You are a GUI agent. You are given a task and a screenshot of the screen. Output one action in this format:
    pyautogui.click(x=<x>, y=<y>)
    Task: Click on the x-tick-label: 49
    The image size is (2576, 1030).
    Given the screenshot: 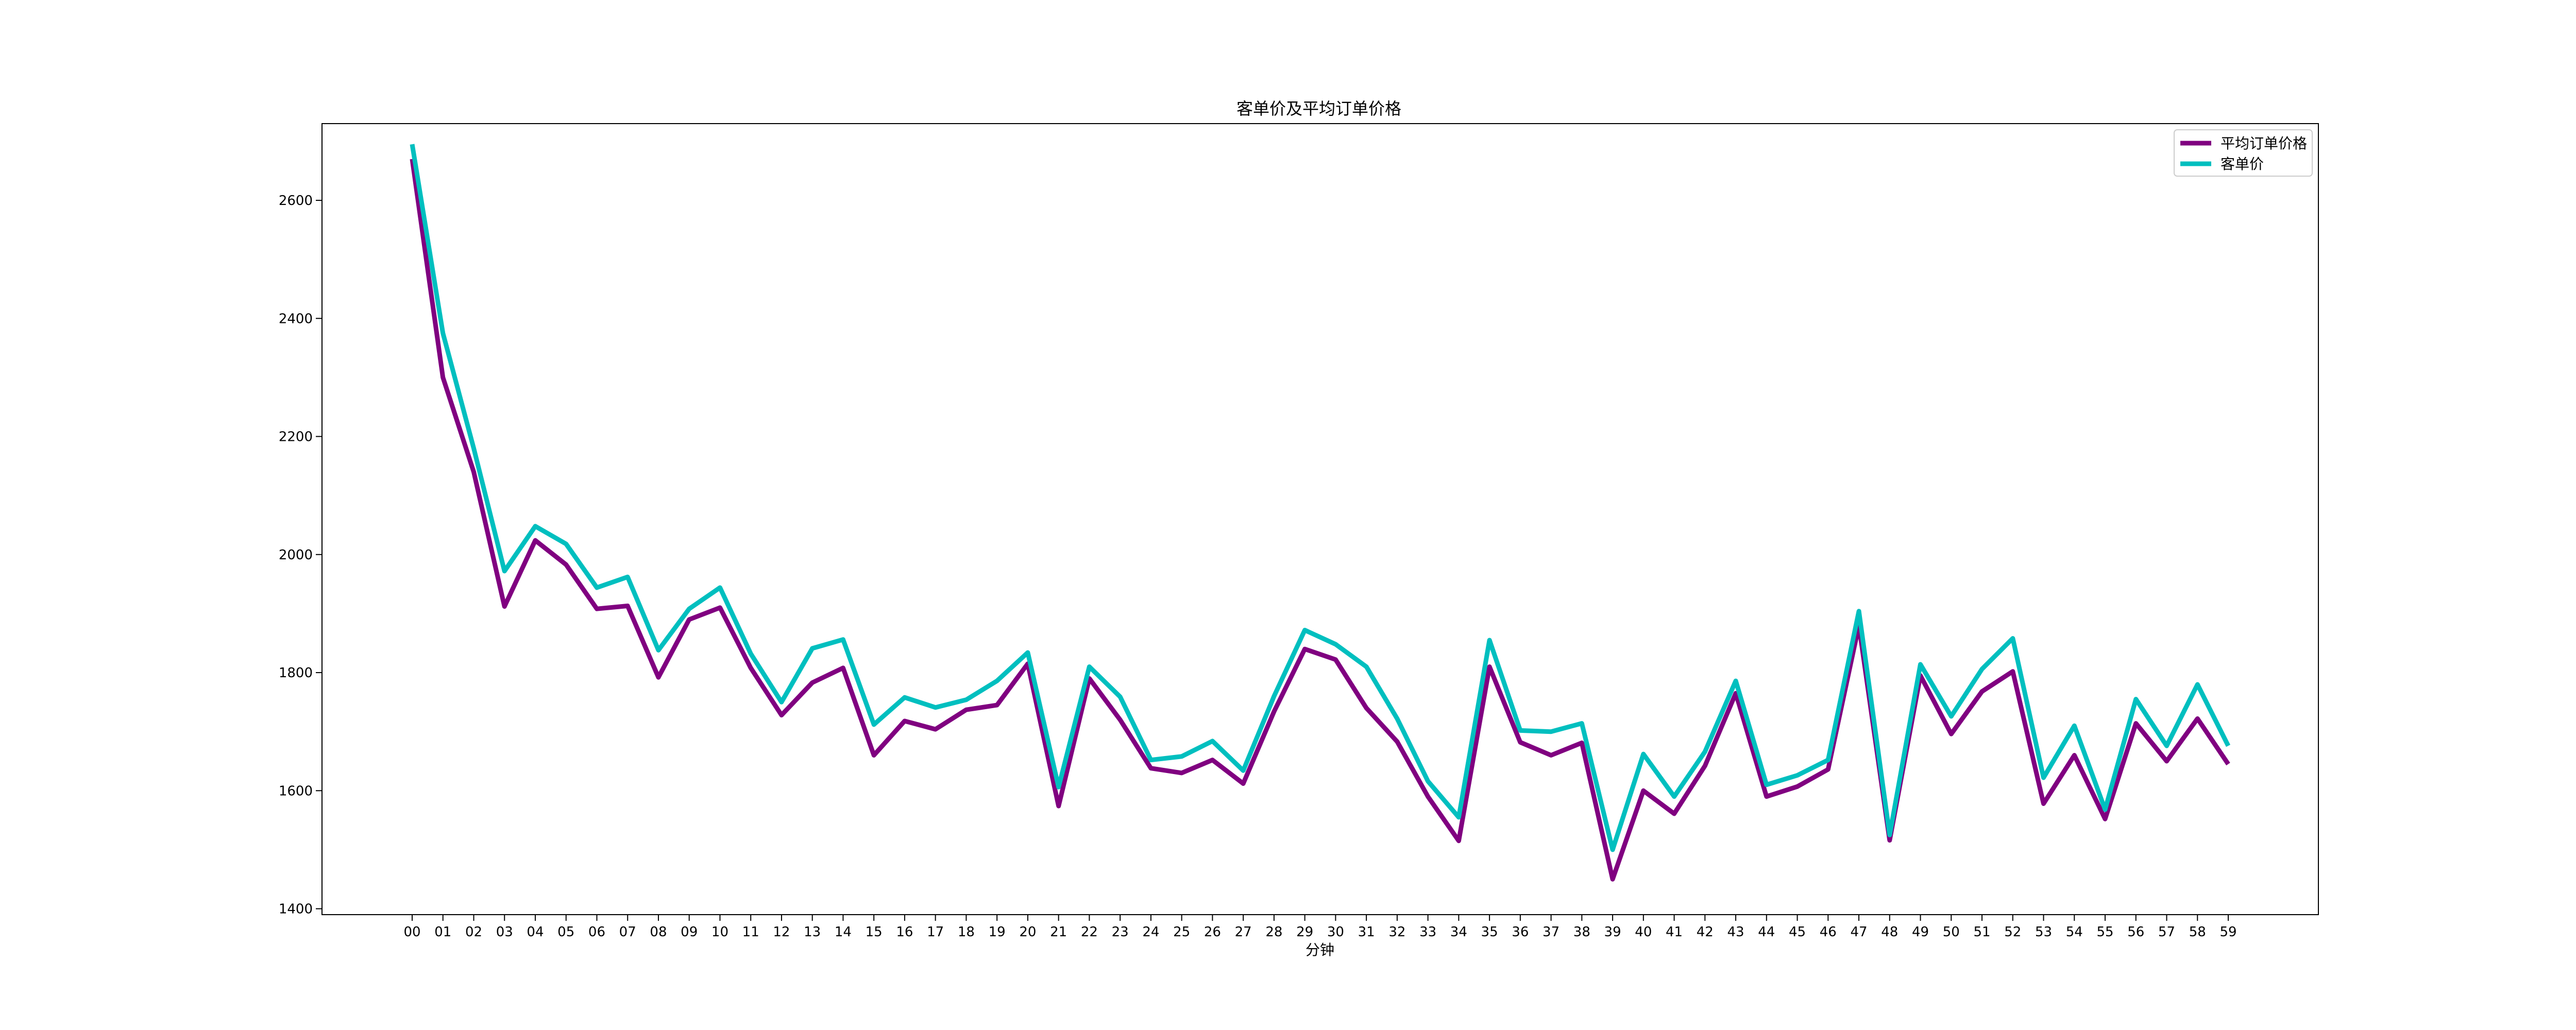 What is the action you would take?
    pyautogui.click(x=1920, y=932)
    